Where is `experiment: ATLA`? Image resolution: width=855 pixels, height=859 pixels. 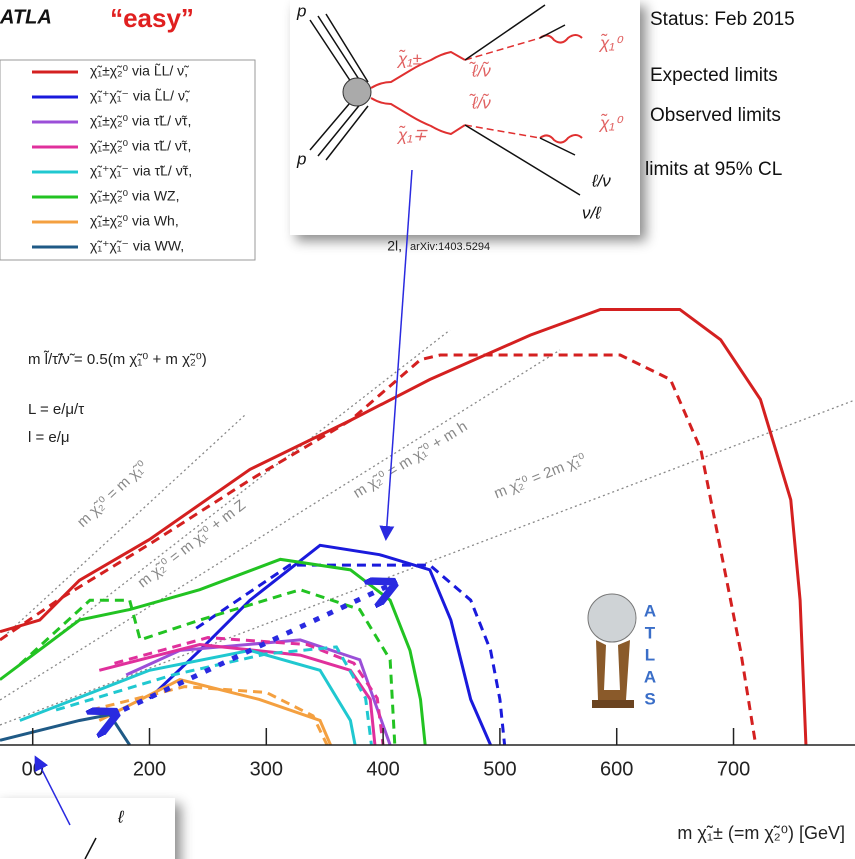 experiment: ATLA is located at coordinates (26, 17).